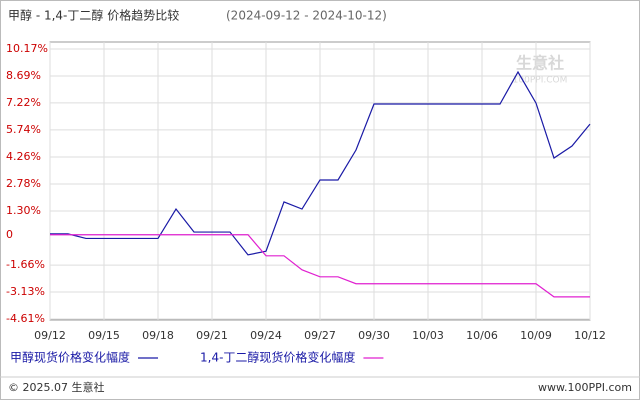 This screenshot has width=640, height=400. What do you see at coordinates (320, 266) in the screenshot?
I see `series-line` at bounding box center [320, 266].